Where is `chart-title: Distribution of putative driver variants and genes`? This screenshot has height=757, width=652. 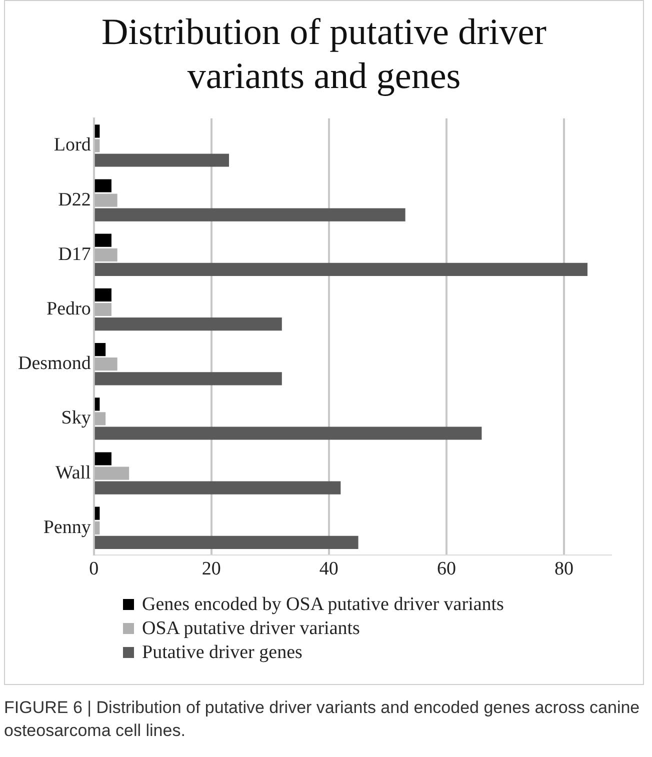 chart-title: Distribution of putative driver variants and genes is located at coordinates (324, 55).